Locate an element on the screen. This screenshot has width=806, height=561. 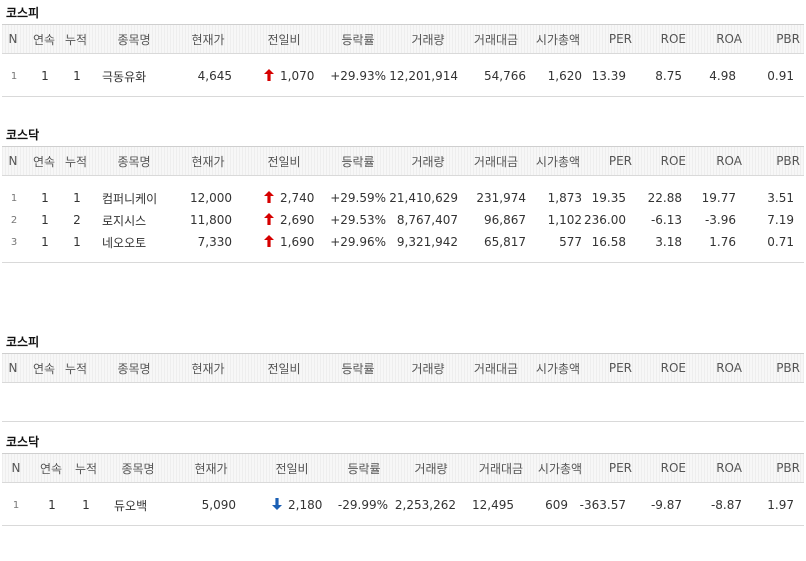
stock-name-link: 네오오토 is located at coordinates (124, 242).